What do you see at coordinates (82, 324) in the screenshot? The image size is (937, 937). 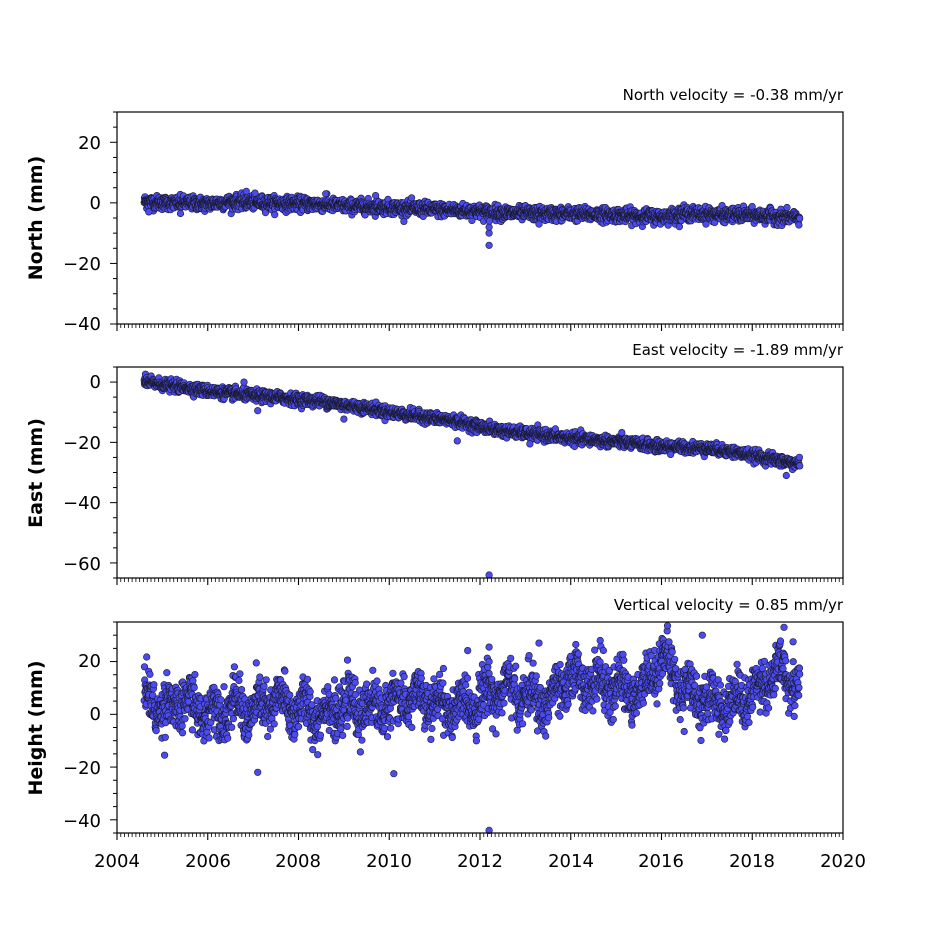 I see `north-ytick-label-3: −40` at bounding box center [82, 324].